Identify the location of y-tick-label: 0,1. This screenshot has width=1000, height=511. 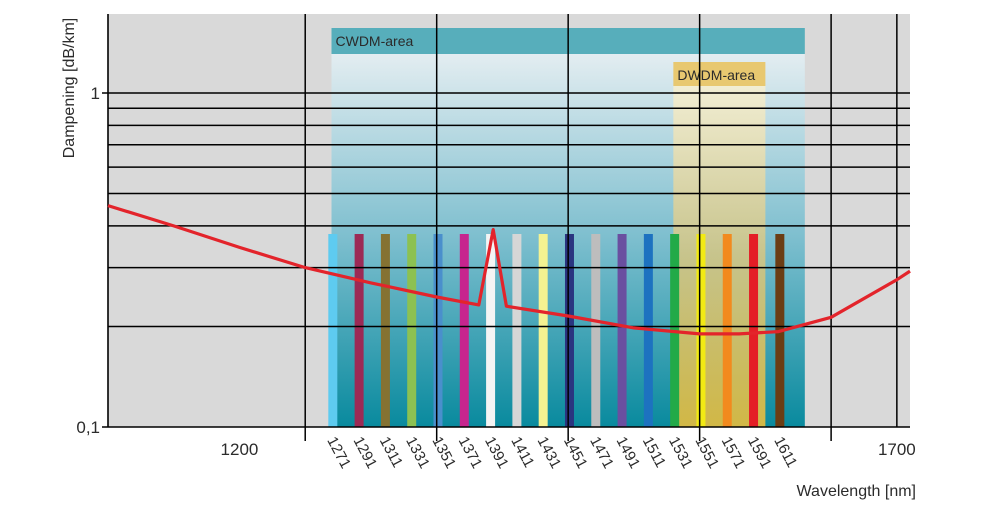
(88, 427).